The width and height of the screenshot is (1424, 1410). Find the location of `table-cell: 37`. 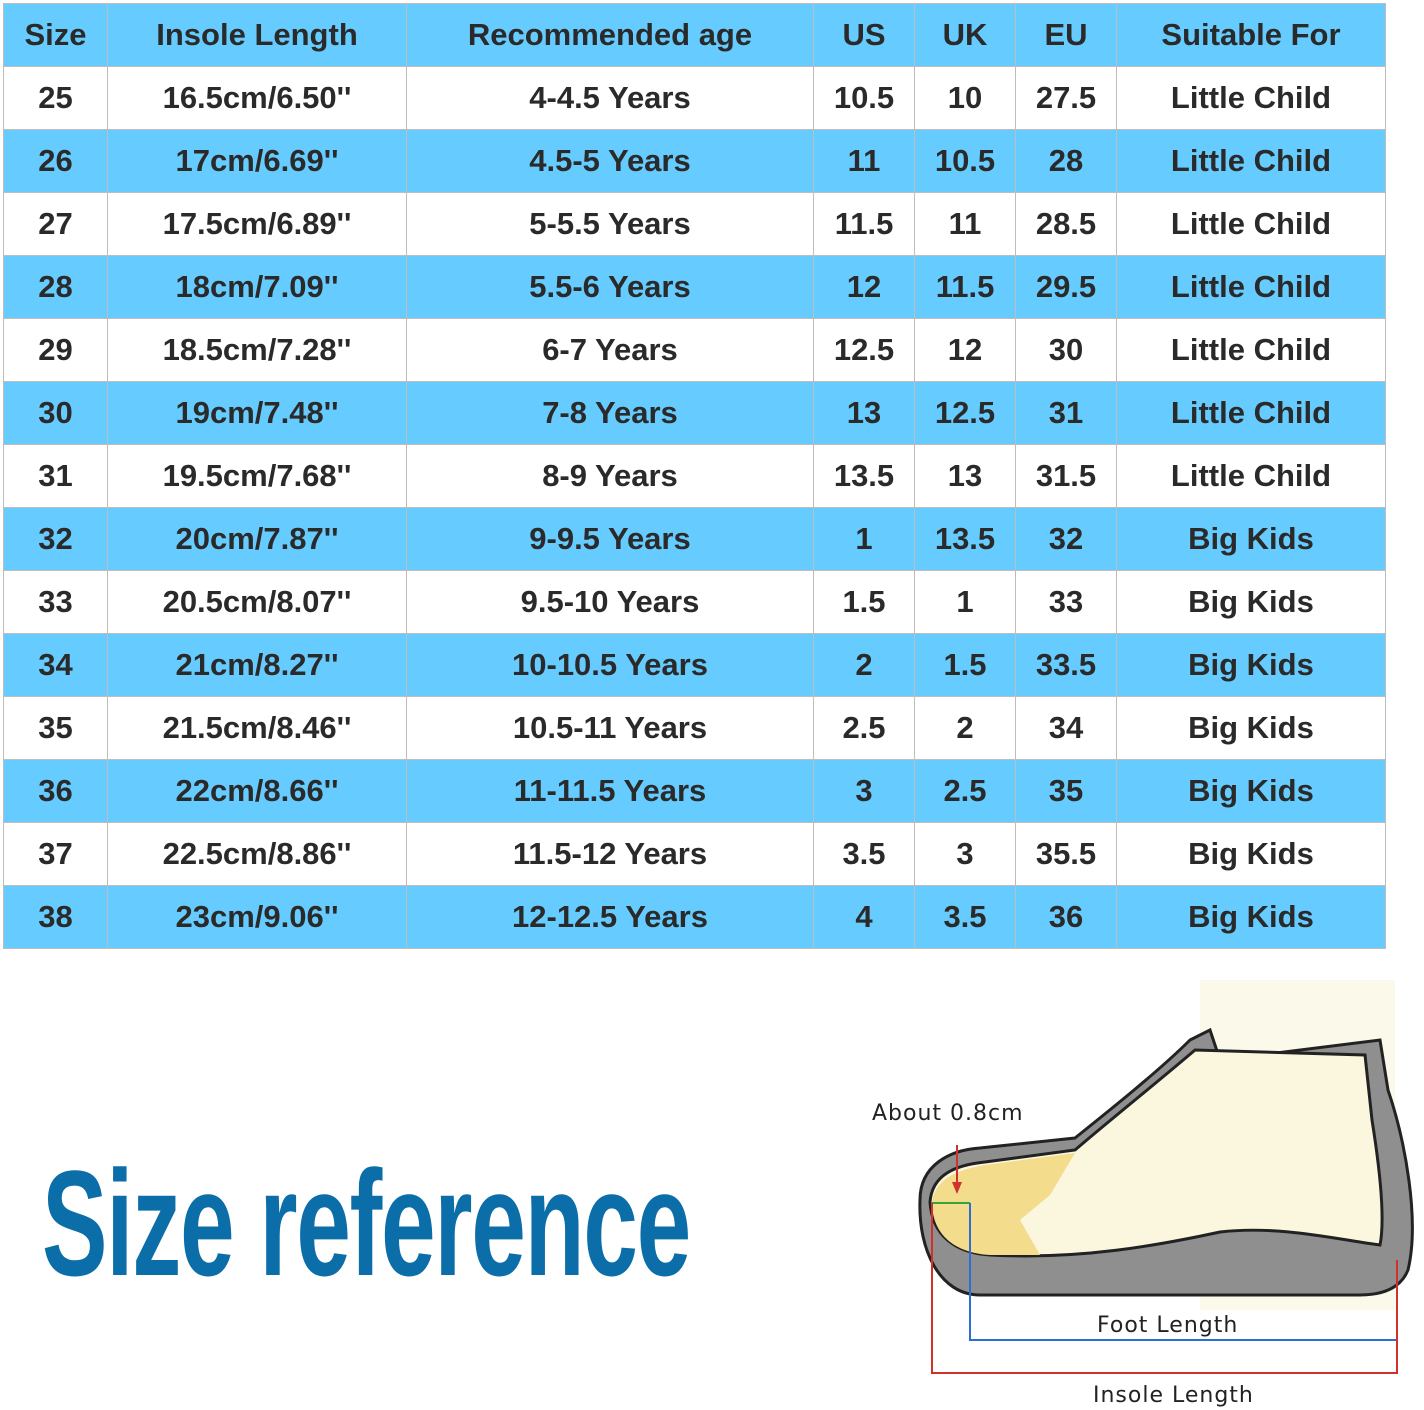

table-cell: 37 is located at coordinates (55, 854).